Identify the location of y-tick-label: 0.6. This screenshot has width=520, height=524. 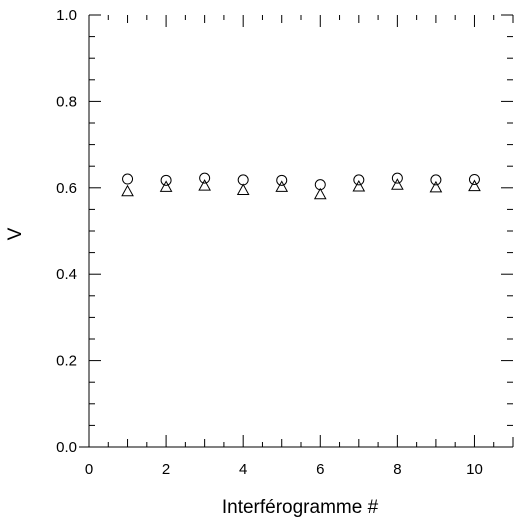
(66, 188).